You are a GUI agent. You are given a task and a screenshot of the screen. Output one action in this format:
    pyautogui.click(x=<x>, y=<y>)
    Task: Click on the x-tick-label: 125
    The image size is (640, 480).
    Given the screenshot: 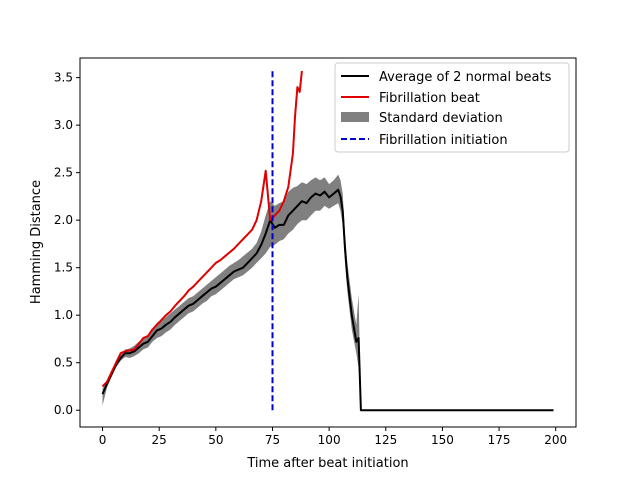 What is the action you would take?
    pyautogui.click(x=385, y=440)
    